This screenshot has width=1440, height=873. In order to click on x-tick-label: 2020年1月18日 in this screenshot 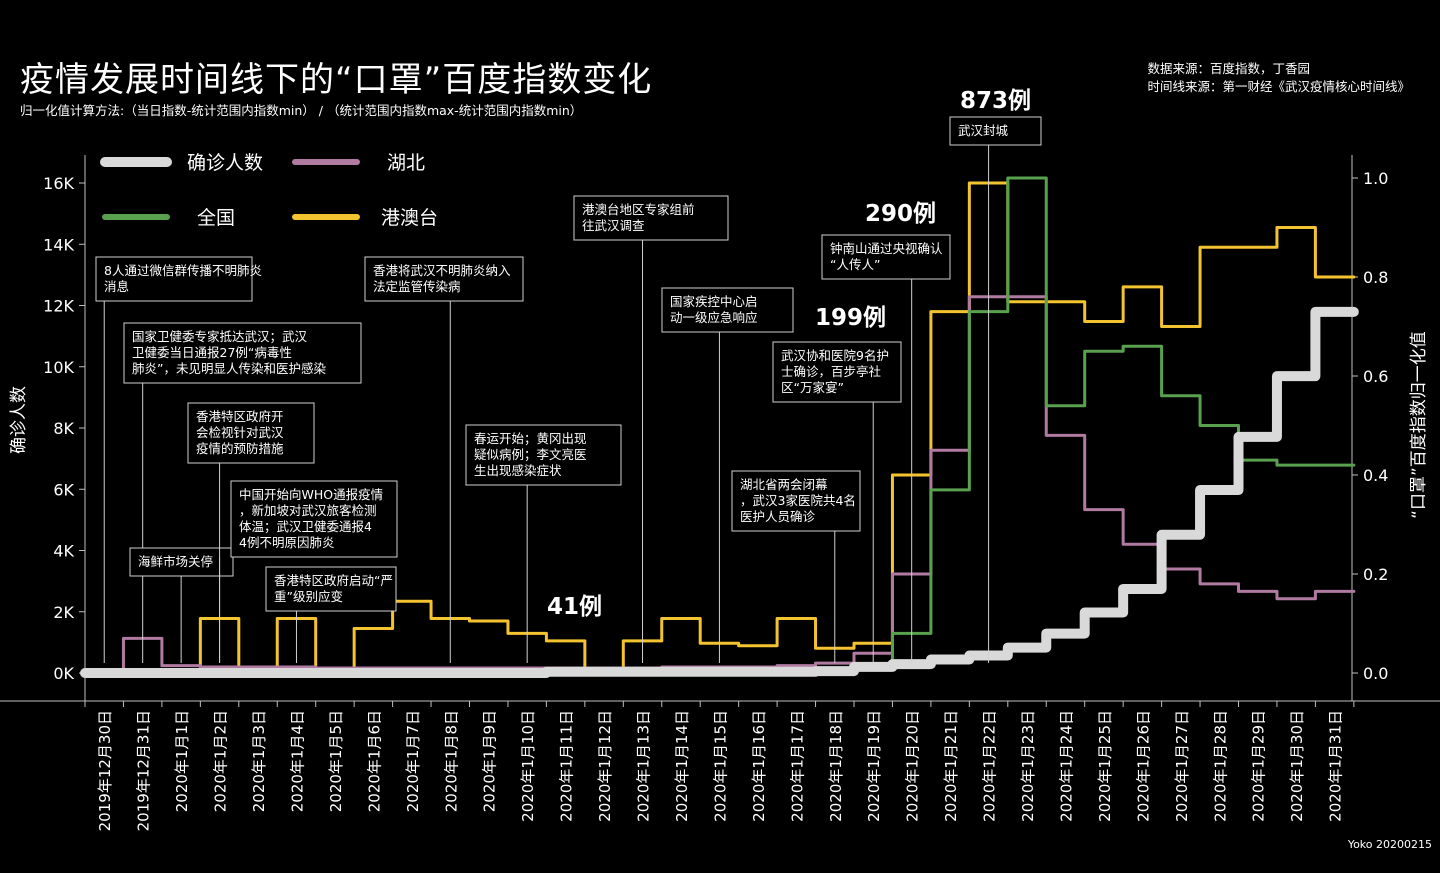, I will do `click(836, 766)`.